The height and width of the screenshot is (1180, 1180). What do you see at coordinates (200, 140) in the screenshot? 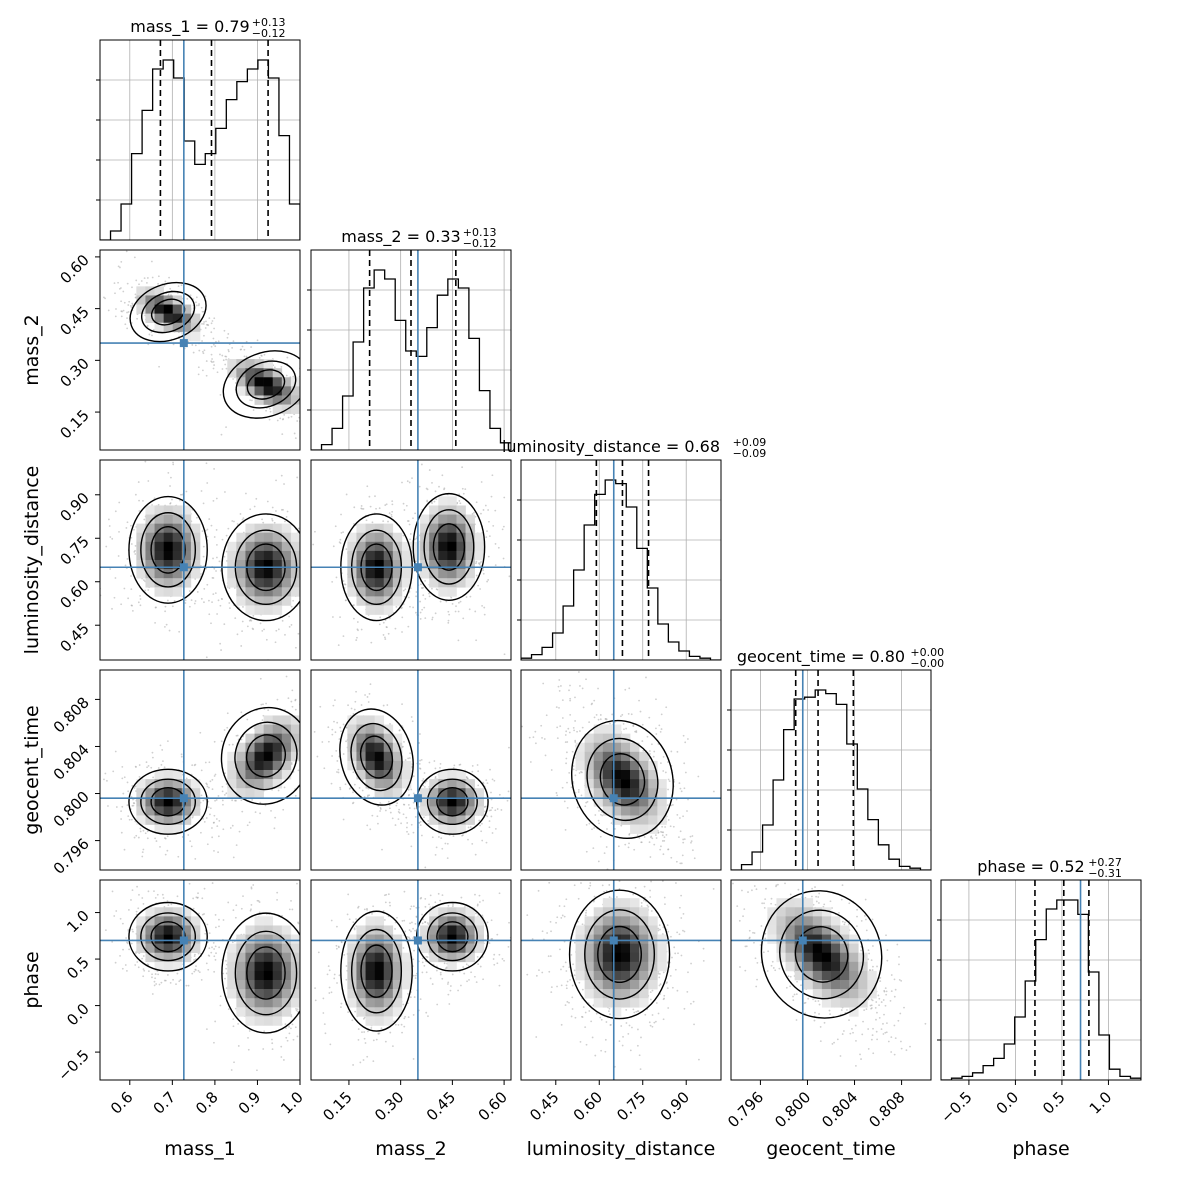
I see `hist-mass_1-frame` at bounding box center [200, 140].